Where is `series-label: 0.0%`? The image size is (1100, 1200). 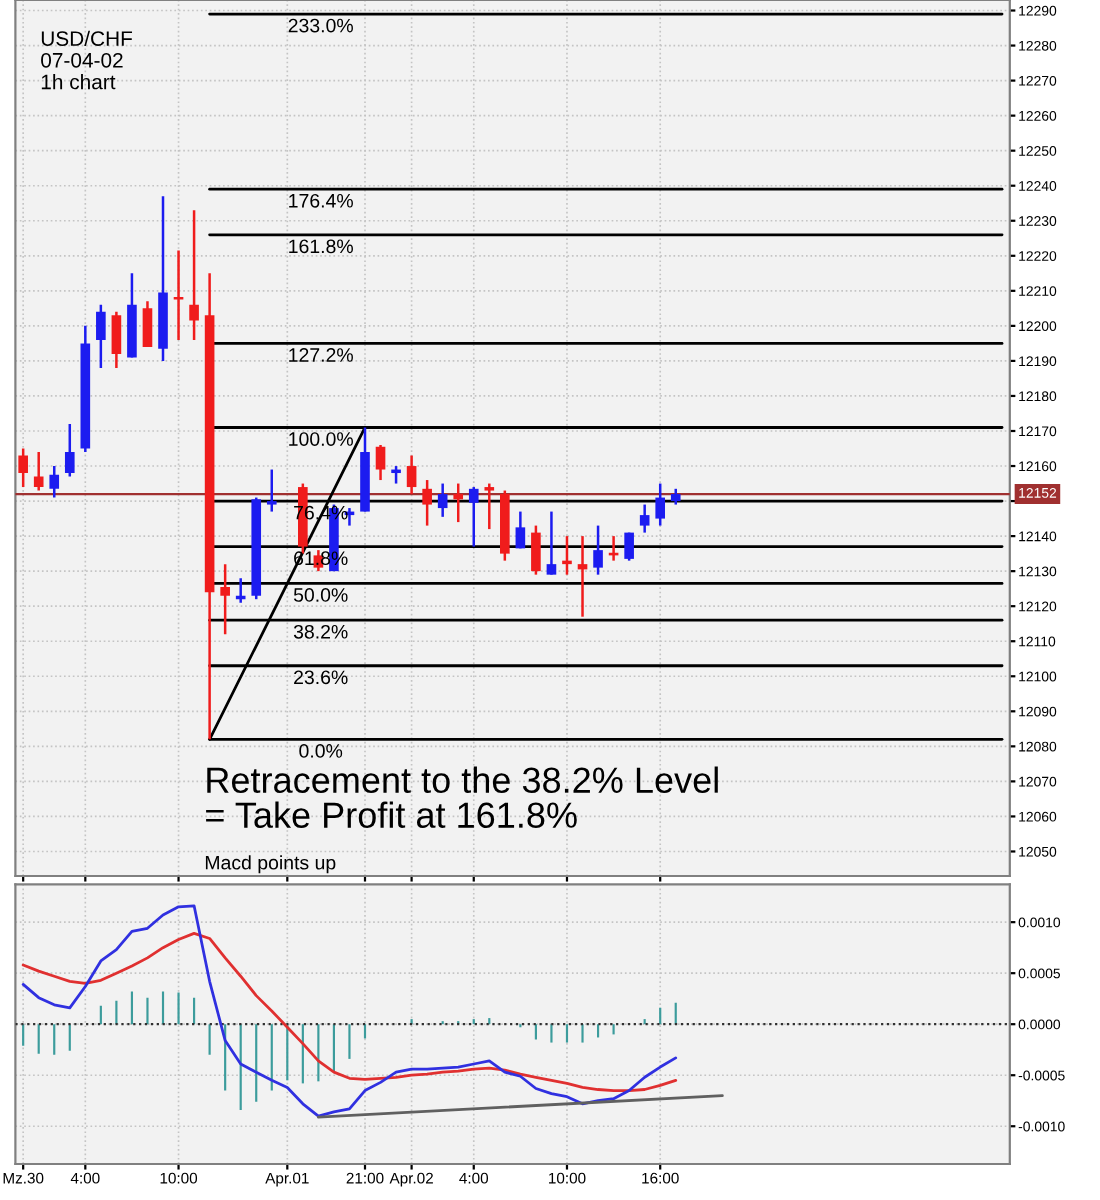
series-label: 0.0% is located at coordinates (321, 751).